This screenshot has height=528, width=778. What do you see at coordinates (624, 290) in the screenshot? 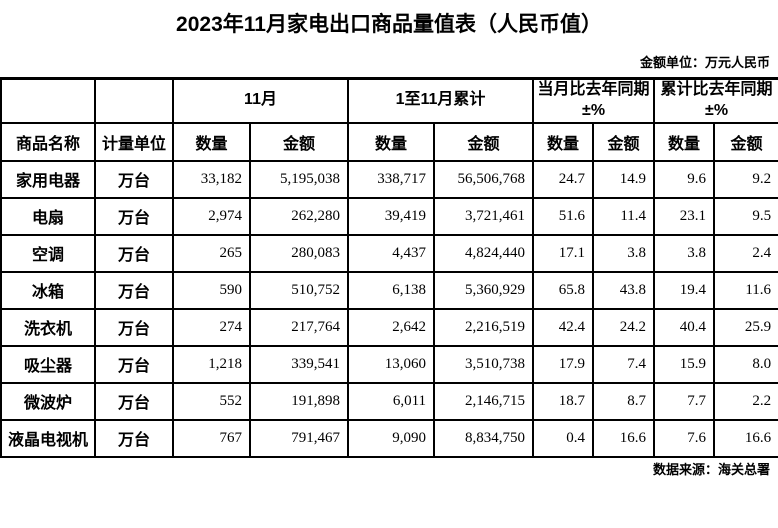
I see `value-cell: 43.8` at bounding box center [624, 290].